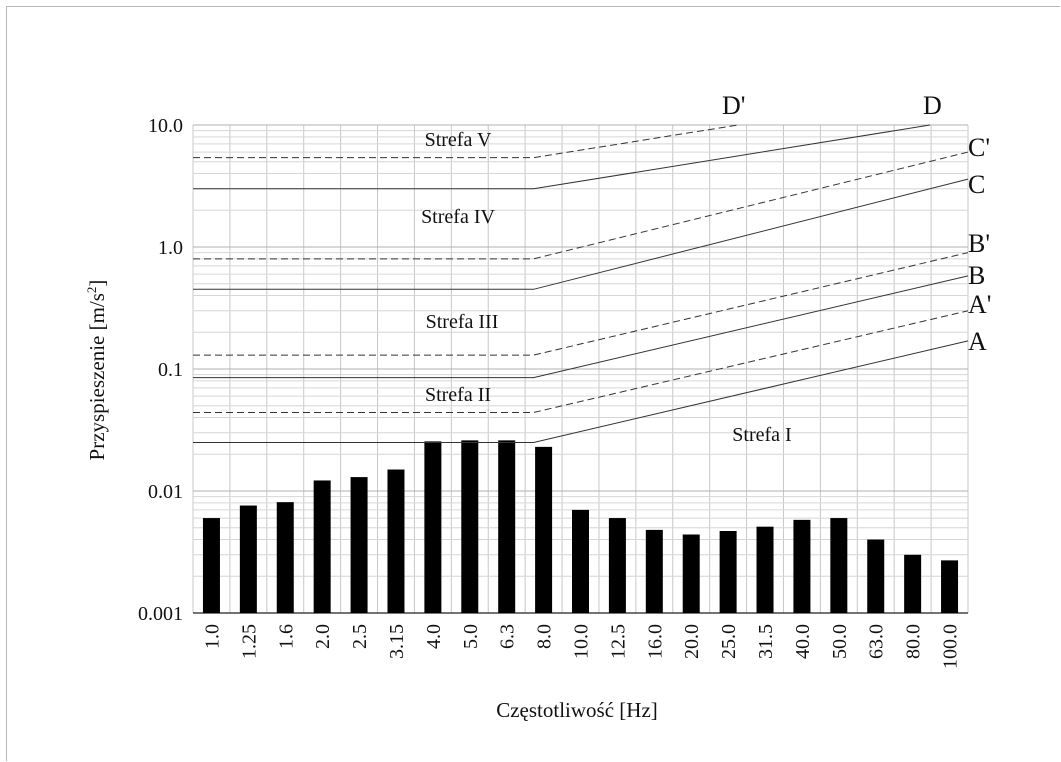  I want to click on y-axis-label-main: Przyspieszenie [m/s, so click(97, 376).